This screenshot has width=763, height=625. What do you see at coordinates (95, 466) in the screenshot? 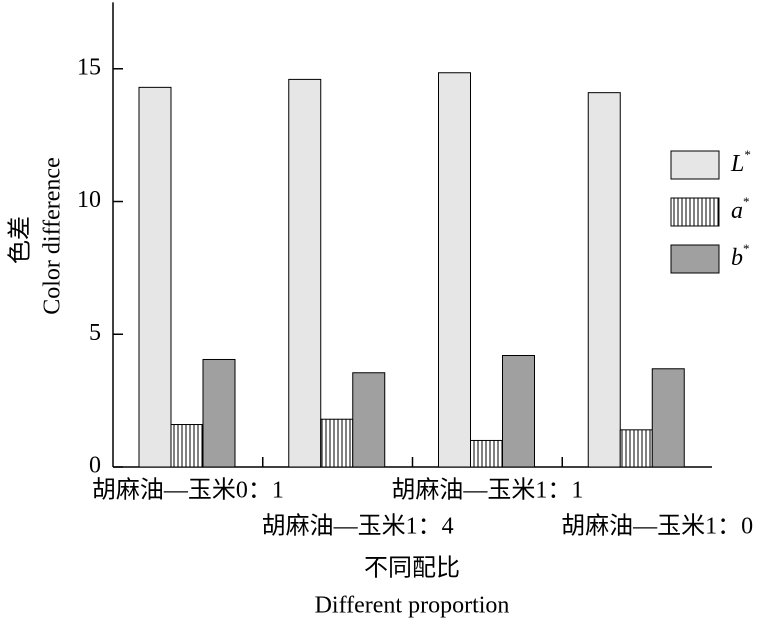
I see `y-tick-label: 0` at bounding box center [95, 466].